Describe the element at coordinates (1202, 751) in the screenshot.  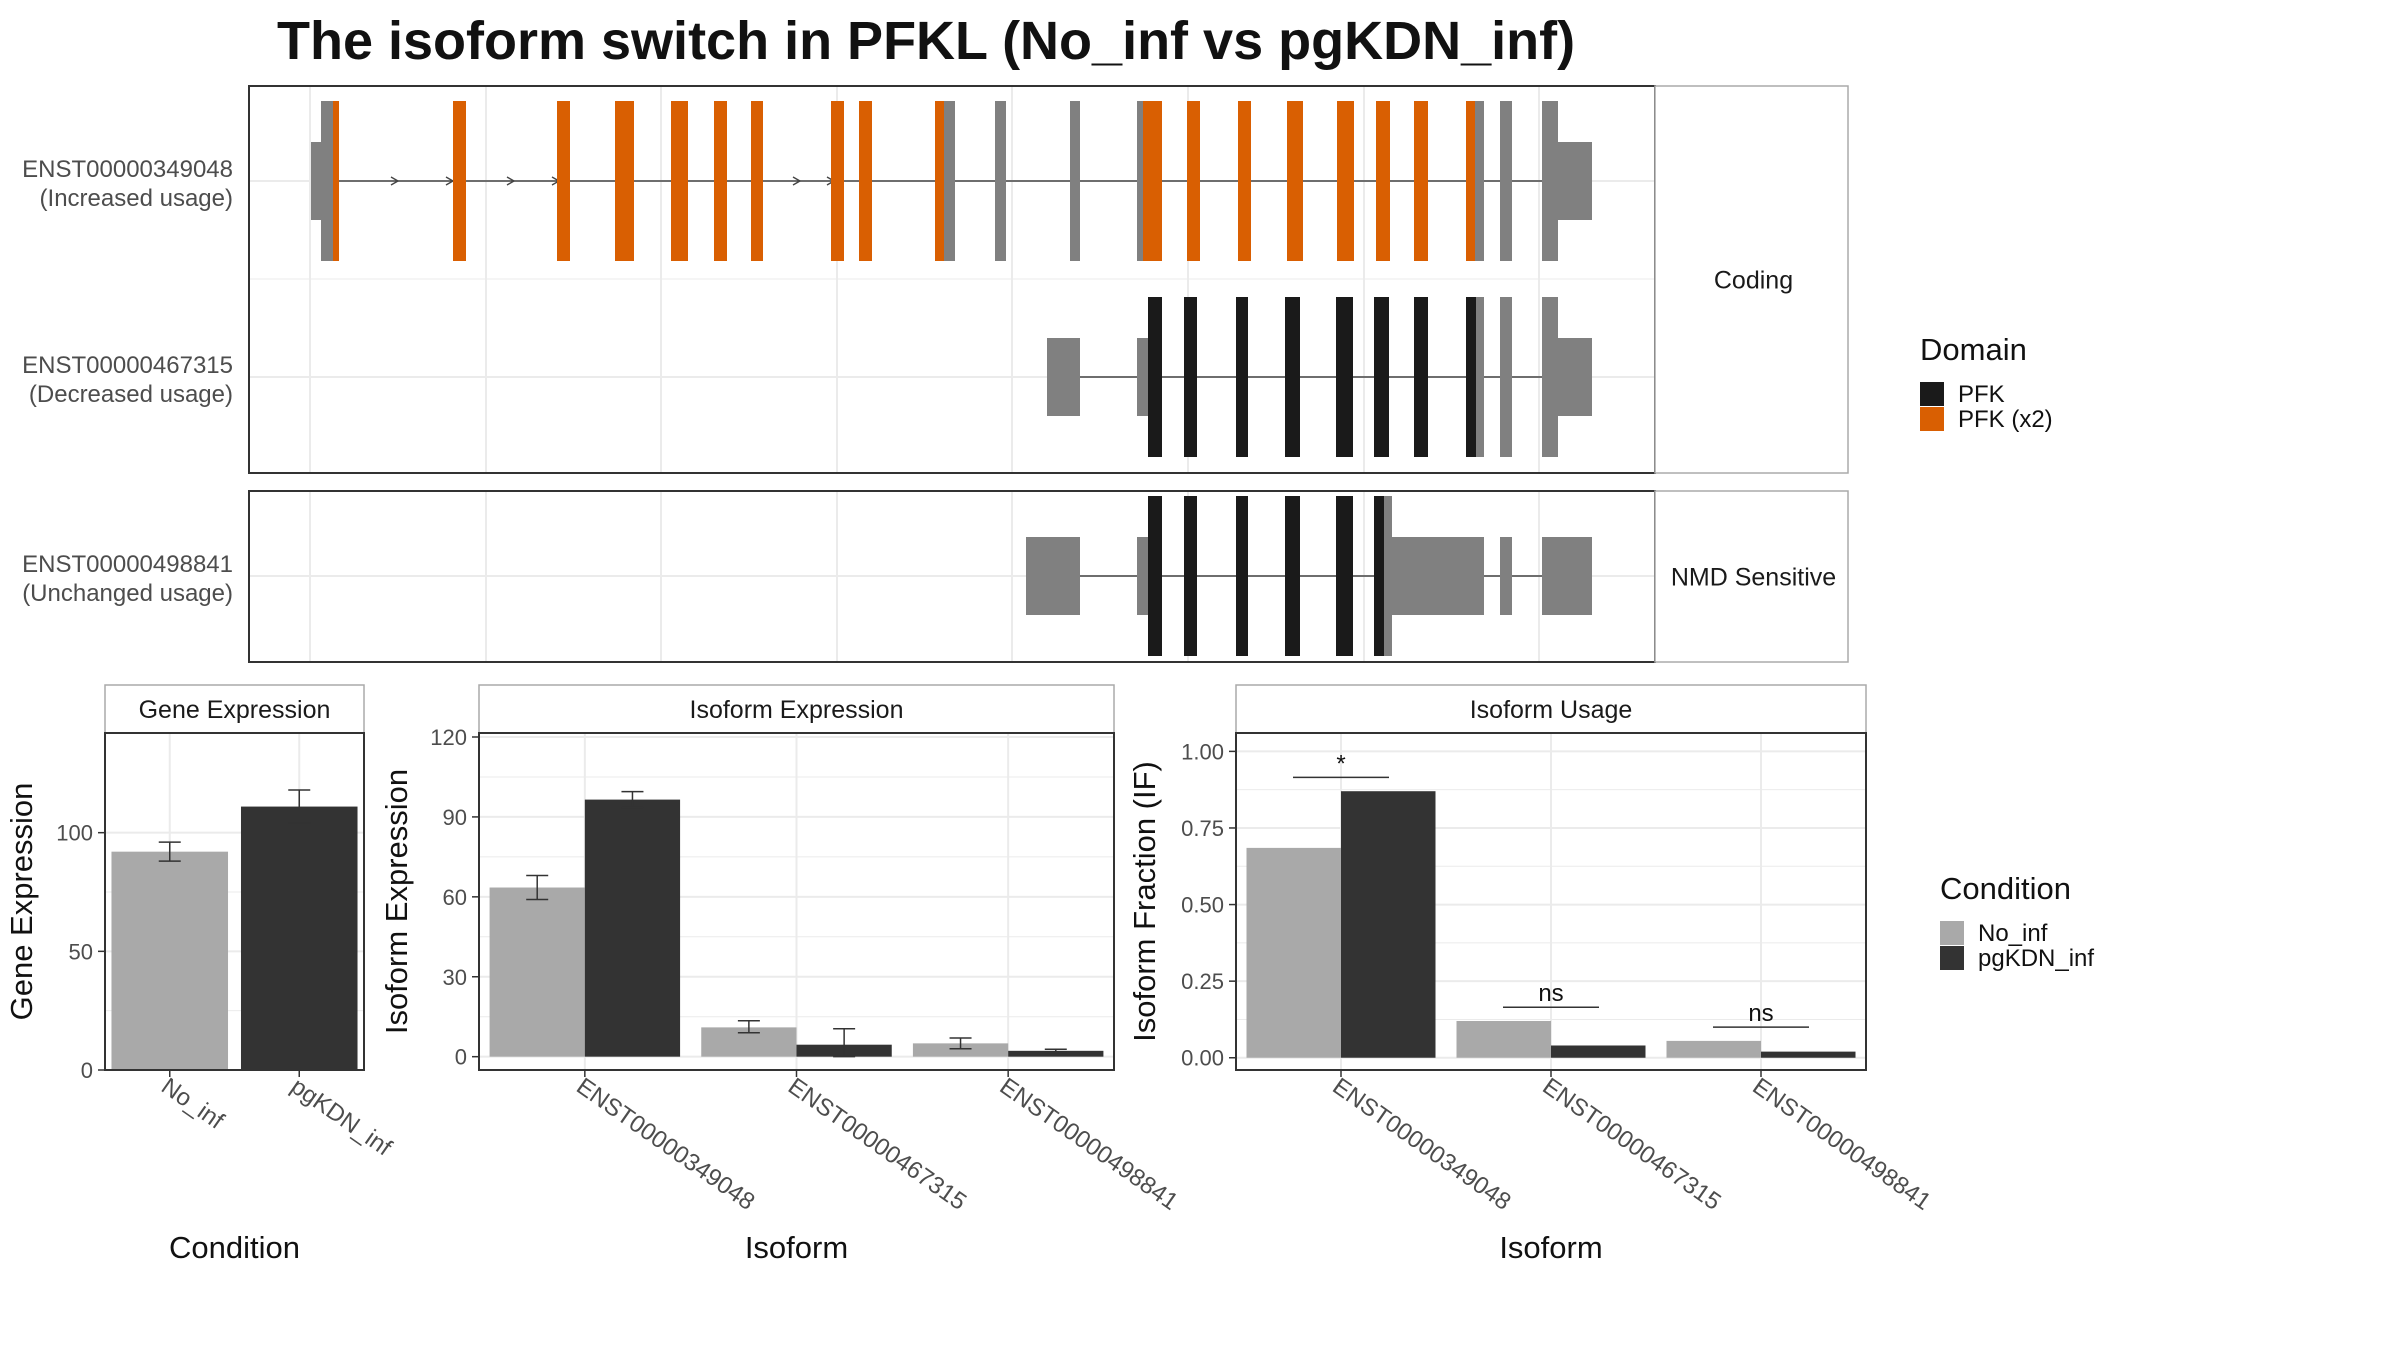
I see `y-tick-label: 1.00` at that location.